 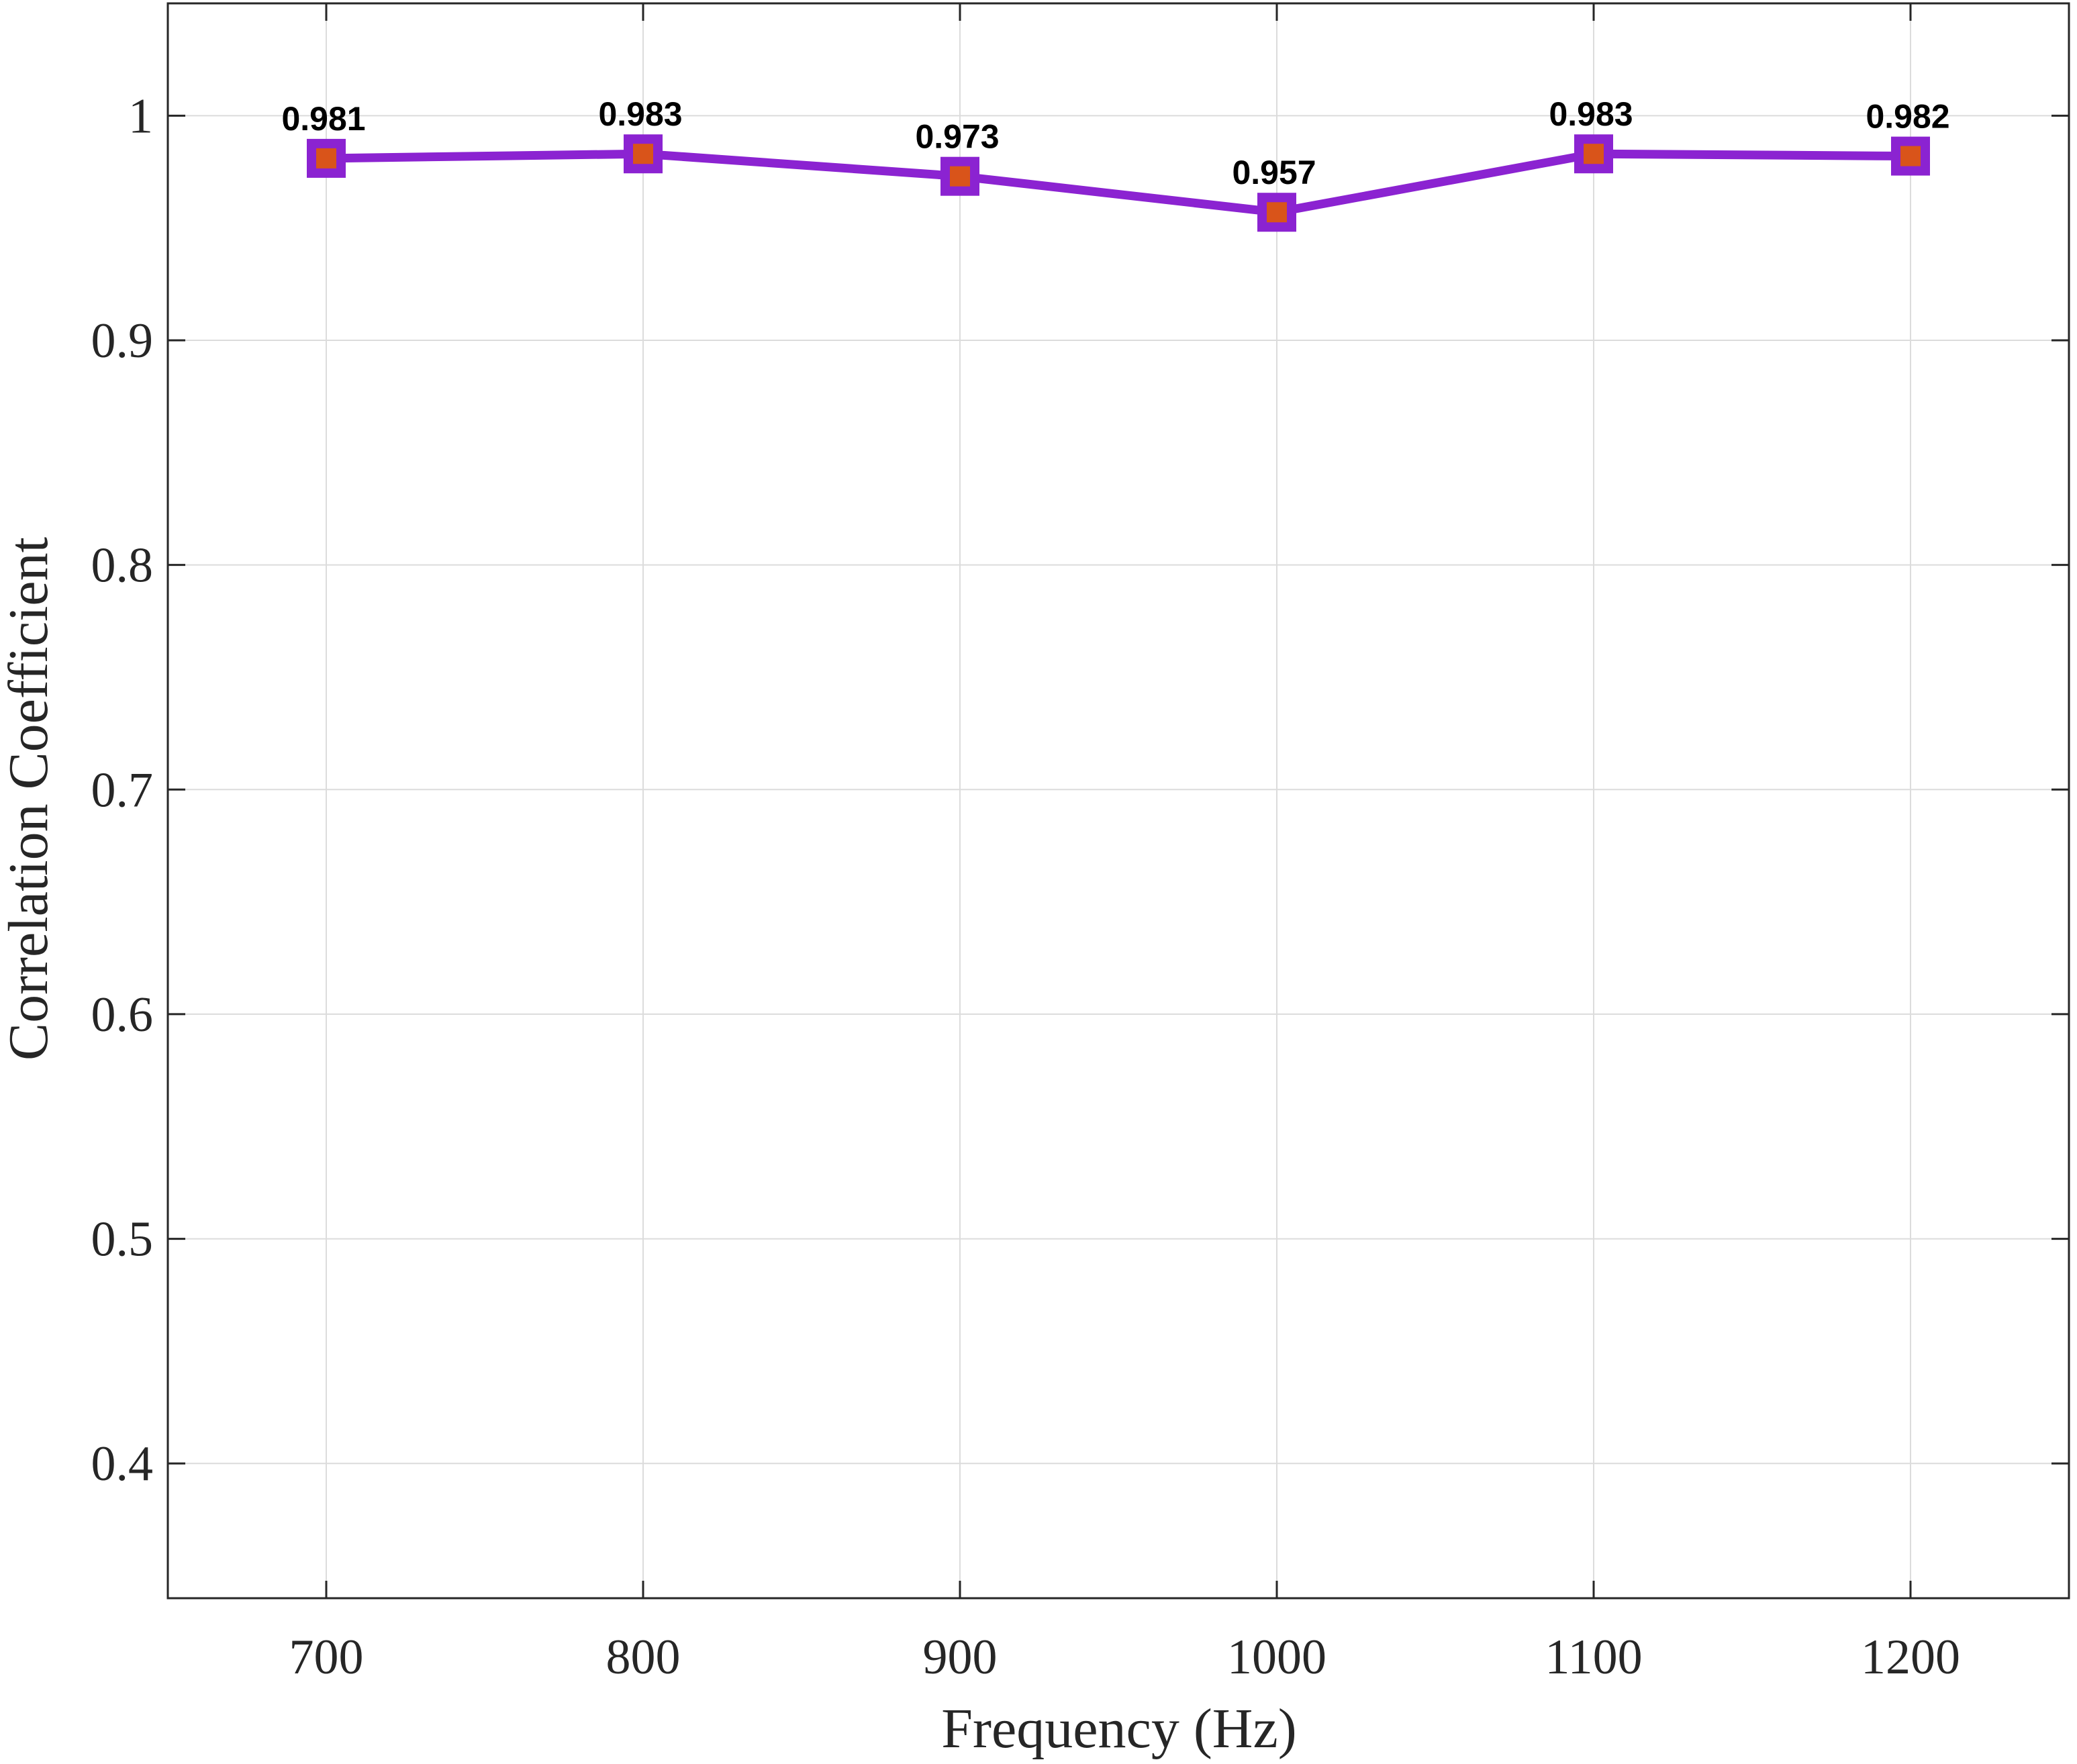 What do you see at coordinates (643, 1657) in the screenshot?
I see `x-tick-label: 800` at bounding box center [643, 1657].